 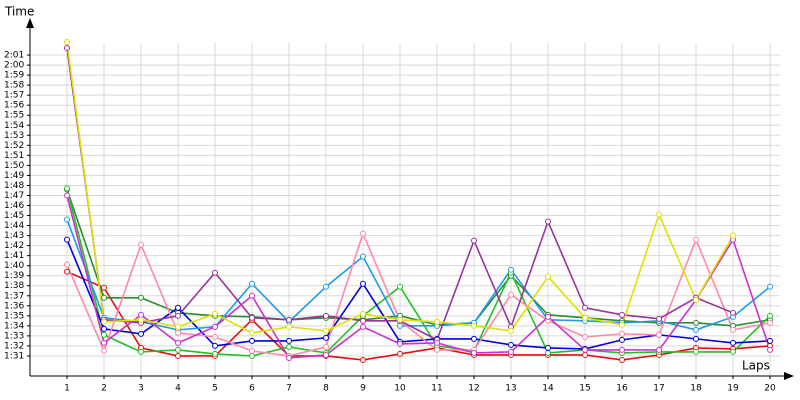 What do you see at coordinates (326, 389) in the screenshot?
I see `x-tick-label: 8` at bounding box center [326, 389].